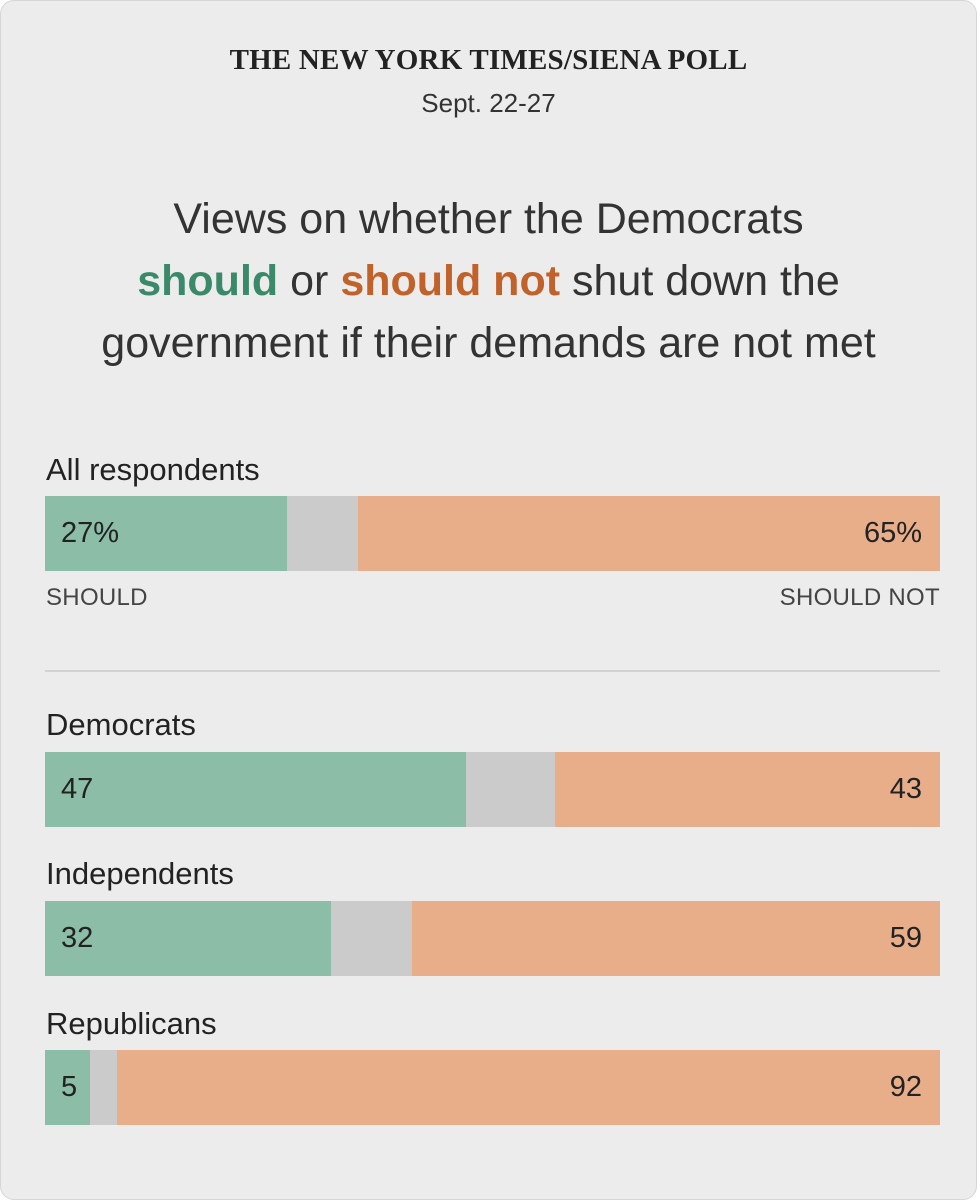 This screenshot has height=1200, width=977. Describe the element at coordinates (77, 789) in the screenshot. I see `value-label-should: 47` at that location.